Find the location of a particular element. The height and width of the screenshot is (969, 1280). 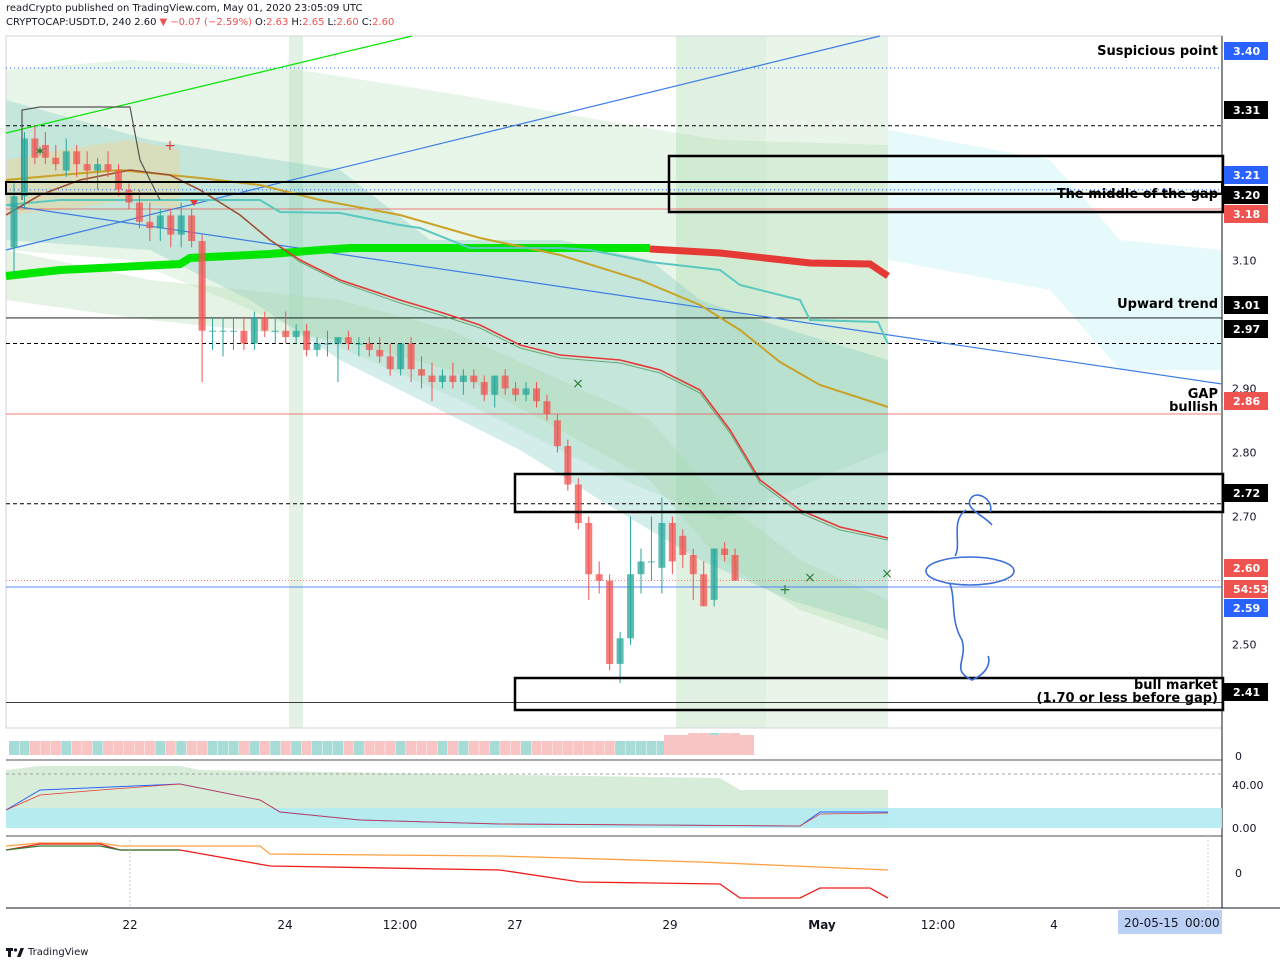

trend-green is located at coordinates (209, 84).